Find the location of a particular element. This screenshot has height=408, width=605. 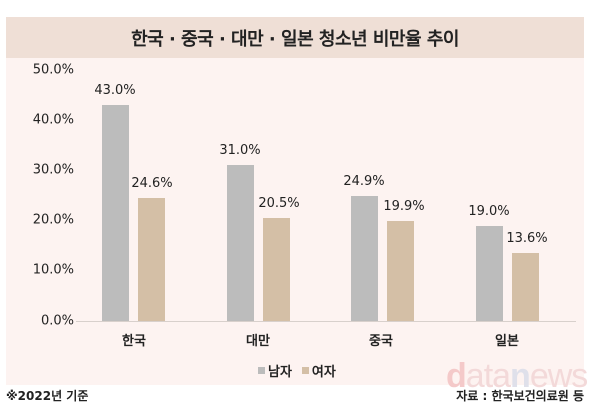

legend-swatch-male is located at coordinates (261, 370).